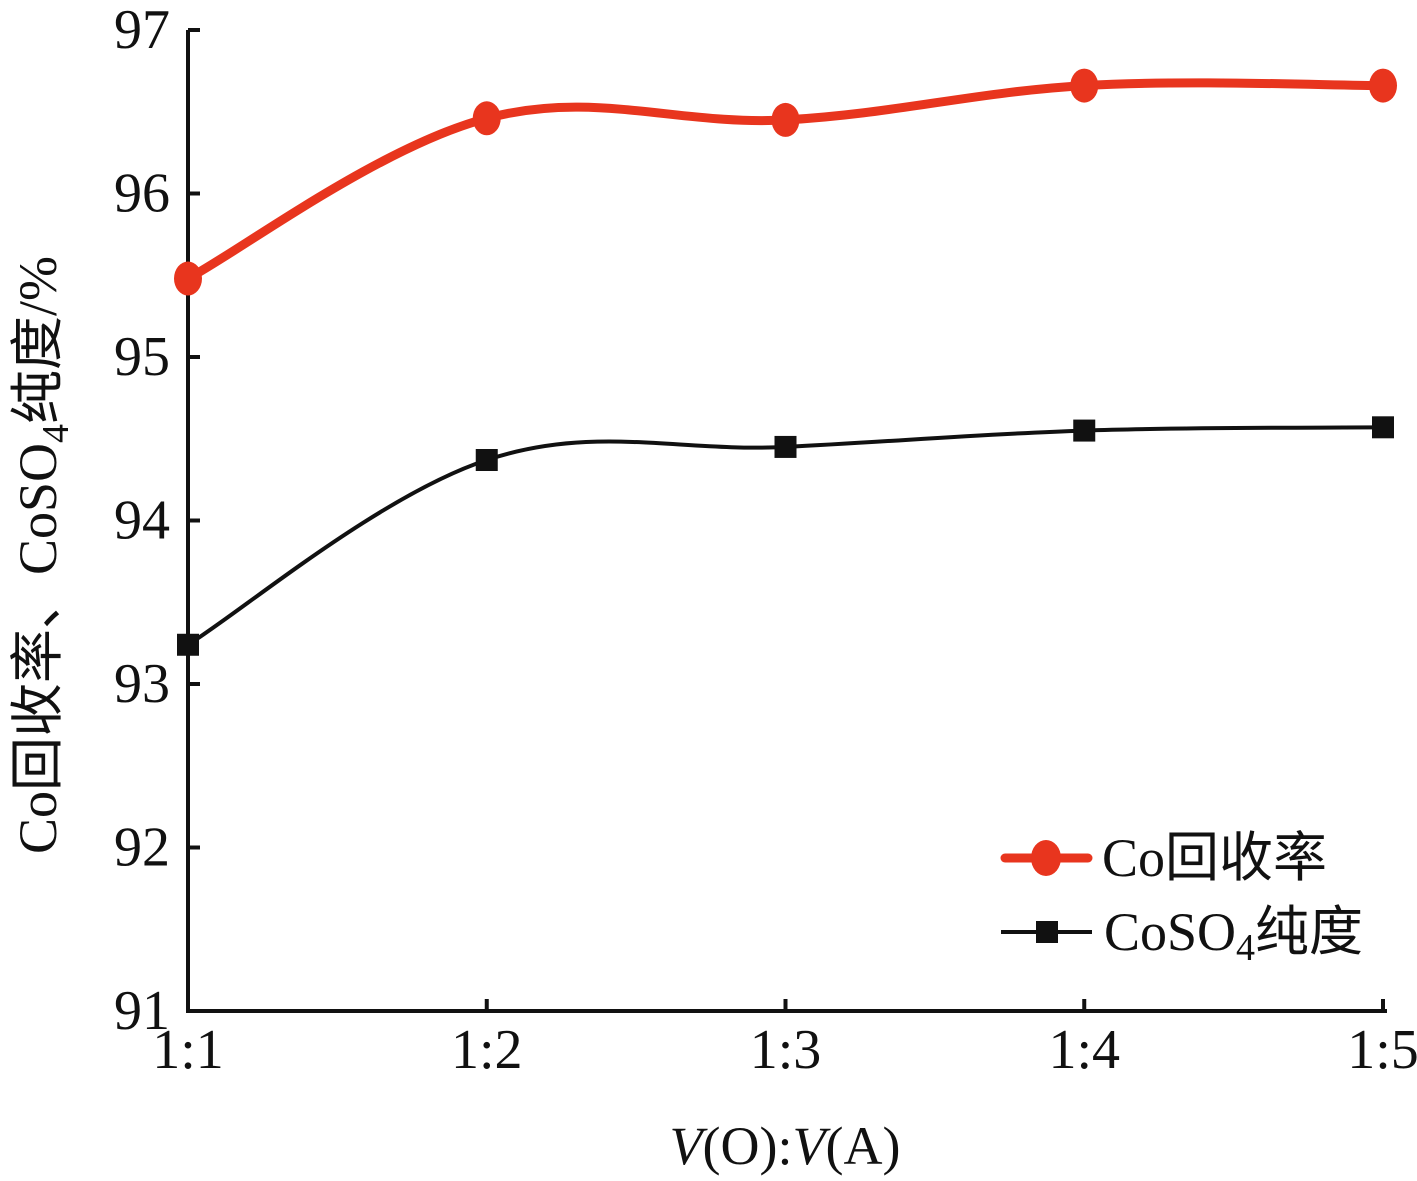  Describe the element at coordinates (38, 648) in the screenshot. I see `y-axis-label-main: Co回收率、CoSO` at that location.